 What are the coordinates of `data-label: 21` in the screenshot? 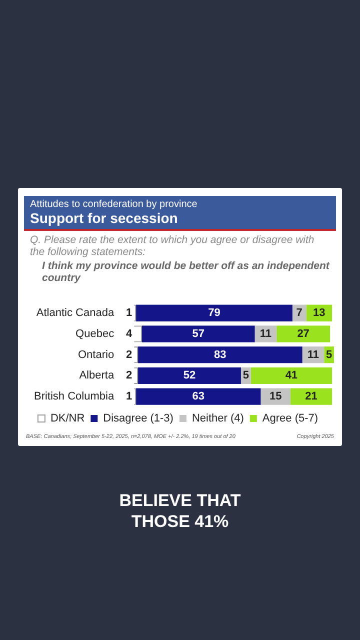 It's located at (311, 396).